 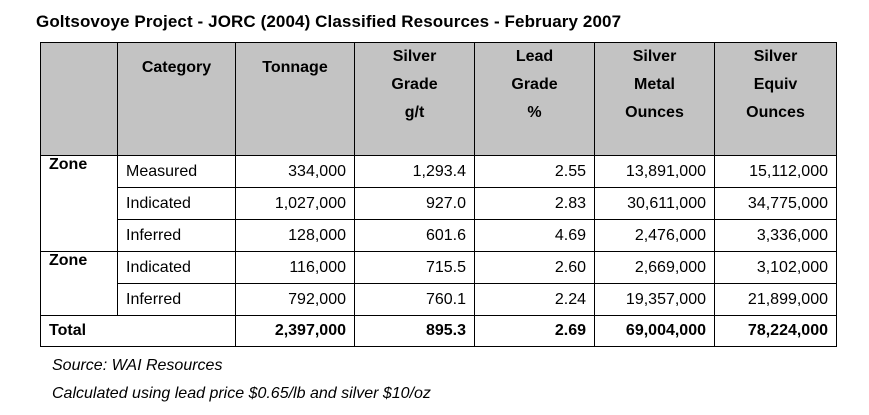 What do you see at coordinates (654, 299) in the screenshot?
I see `silver-metal-cell: 19,357,000` at bounding box center [654, 299].